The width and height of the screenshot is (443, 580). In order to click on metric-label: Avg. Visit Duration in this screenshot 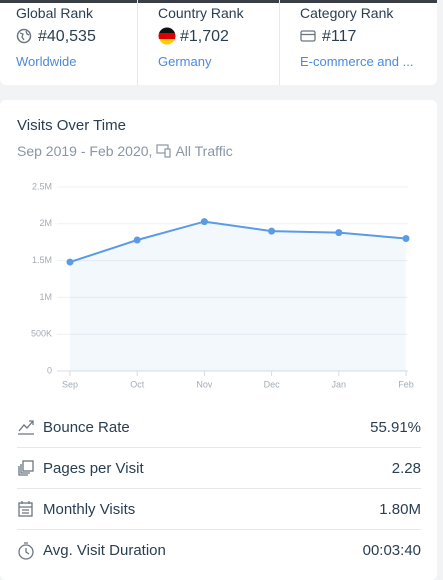, I will do `click(104, 550)`.